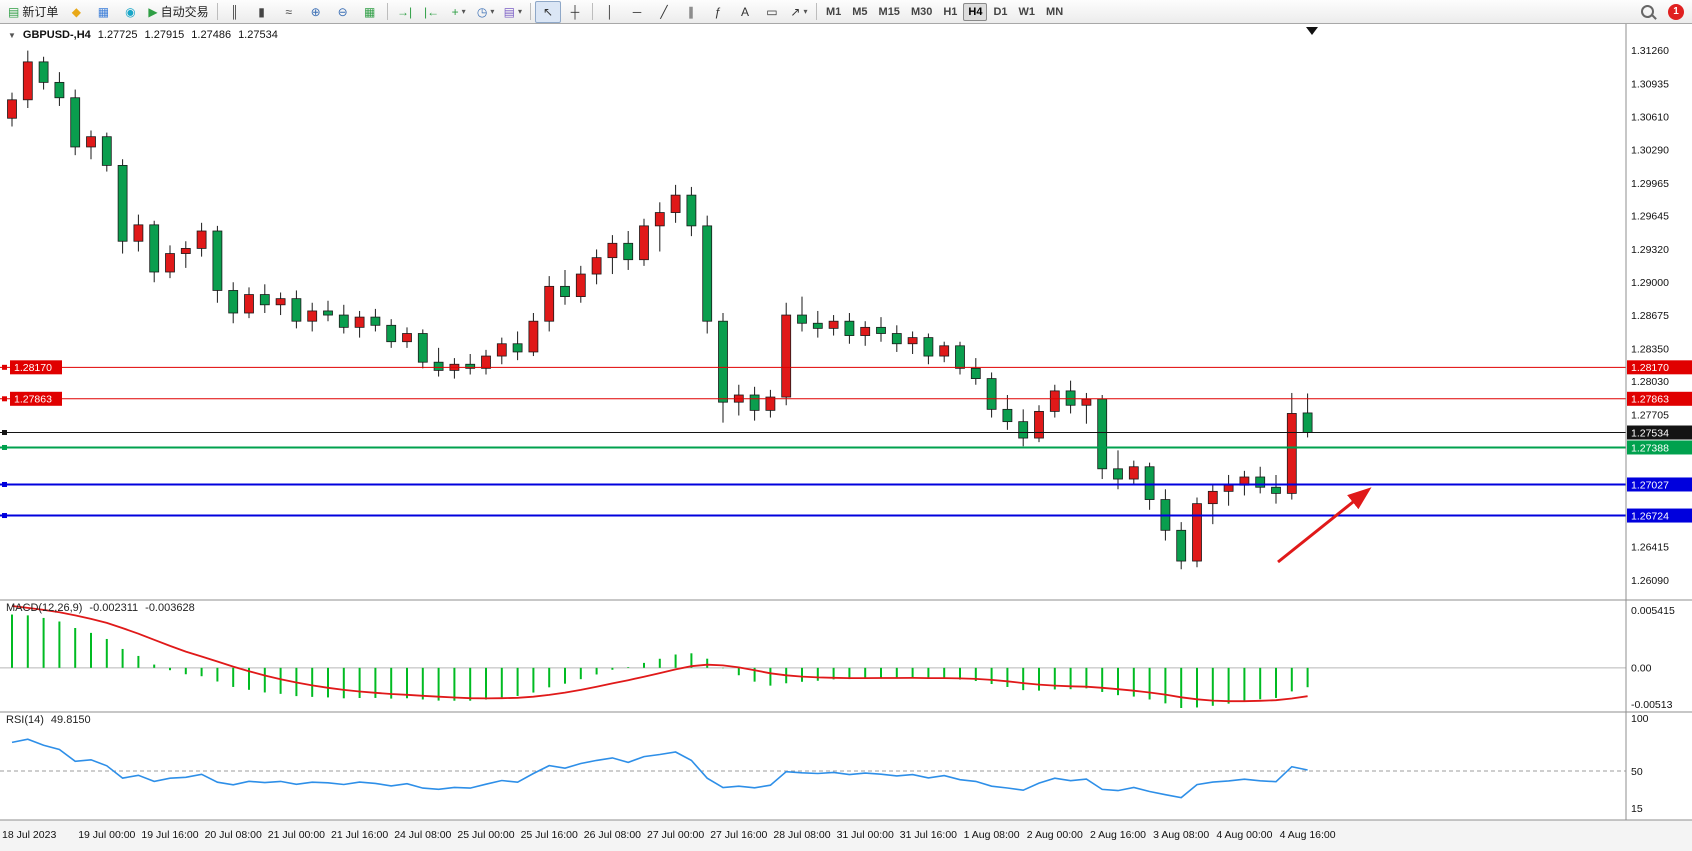  Describe the element at coordinates (889, 11) in the screenshot. I see `timeframe-m15-button: M15` at that location.